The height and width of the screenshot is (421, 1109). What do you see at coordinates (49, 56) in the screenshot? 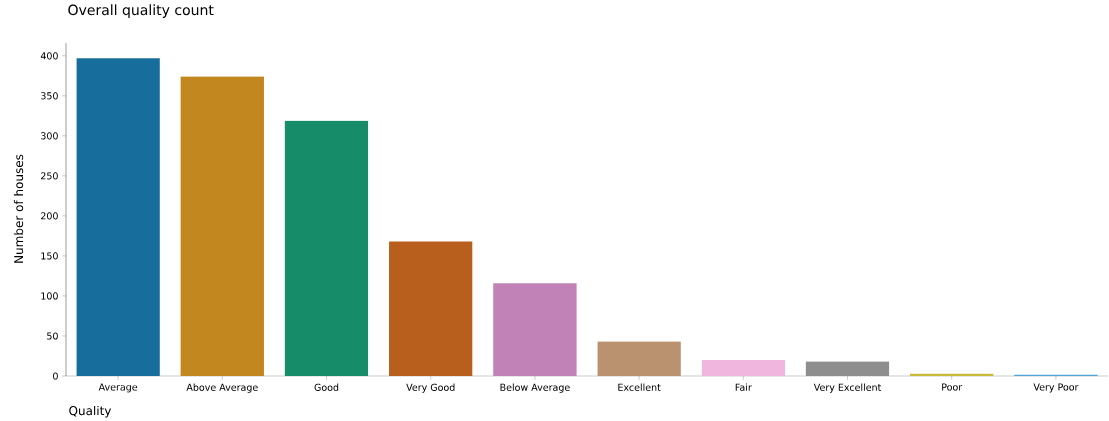
I see `y-tick-label: 400` at bounding box center [49, 56].